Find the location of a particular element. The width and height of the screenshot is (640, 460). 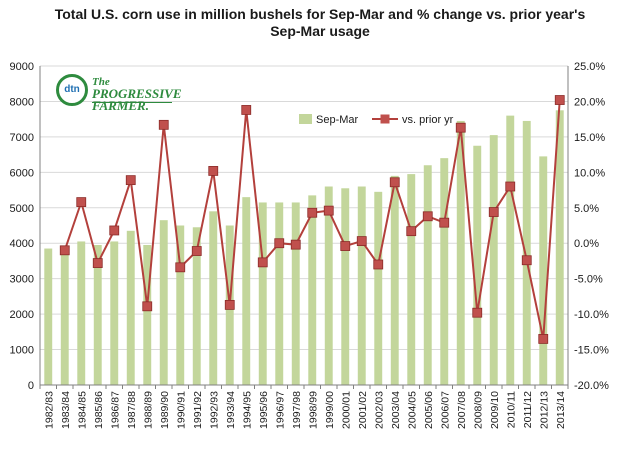

y-right-tick-label: -20.0% is located at coordinates (591, 386).